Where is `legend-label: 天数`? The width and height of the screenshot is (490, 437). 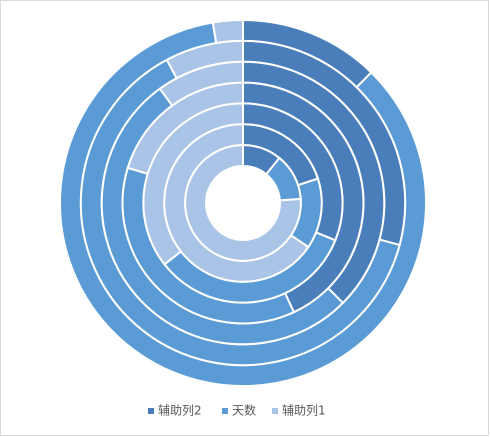 legend-label: 天数 is located at coordinates (244, 410).